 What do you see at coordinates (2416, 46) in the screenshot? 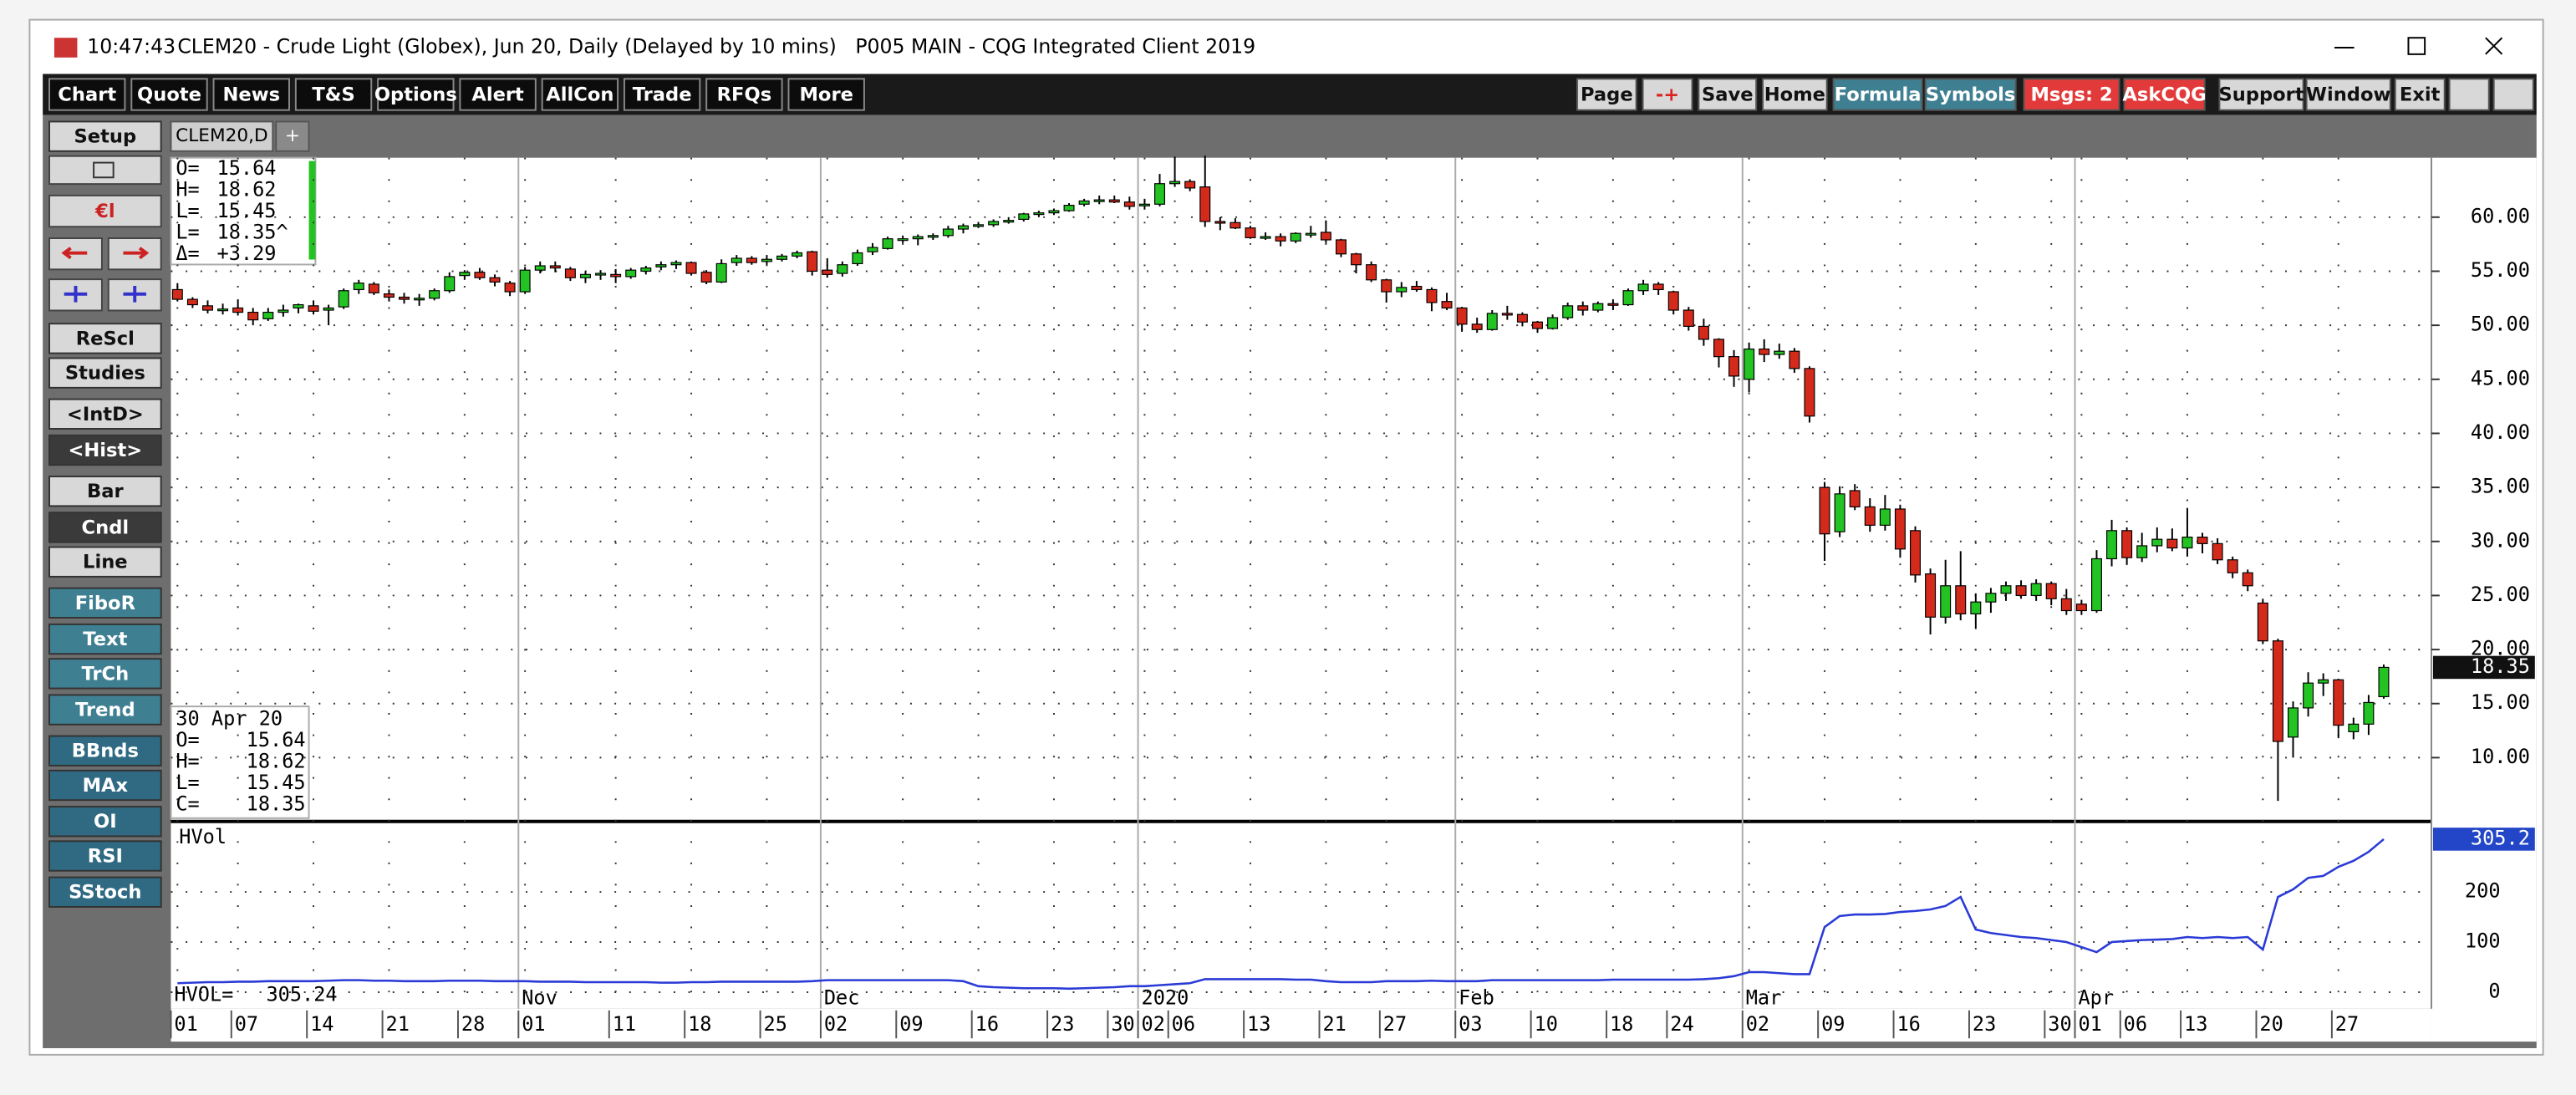
I see `maximize` at bounding box center [2416, 46].